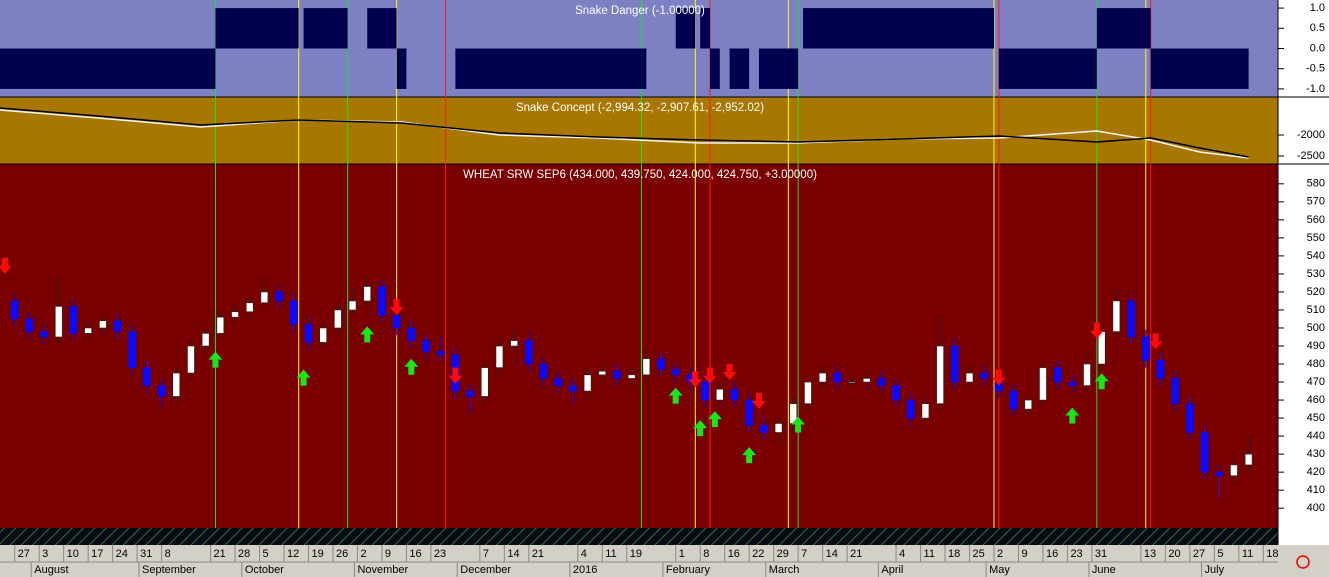  I want to click on y-tick-label: 490, so click(1316, 346).